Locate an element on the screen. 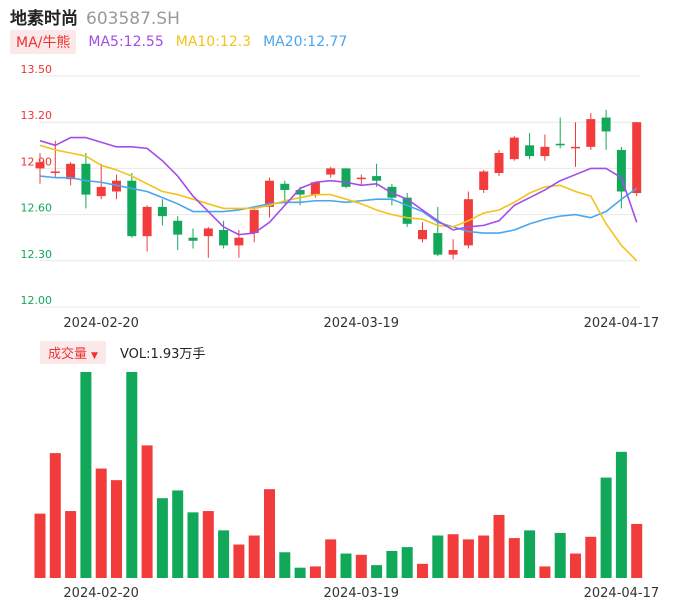  ma-legend: MA/牛熊 MA5:12.55 MA10:12.3 MA20:12.77 is located at coordinates (178, 42).